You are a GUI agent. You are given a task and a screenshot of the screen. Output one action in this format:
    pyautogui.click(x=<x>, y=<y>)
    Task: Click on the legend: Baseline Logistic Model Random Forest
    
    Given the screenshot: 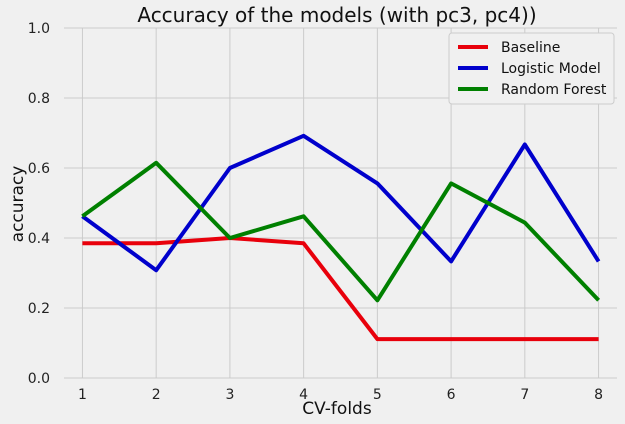 What is the action you would take?
    pyautogui.click(x=531, y=68)
    